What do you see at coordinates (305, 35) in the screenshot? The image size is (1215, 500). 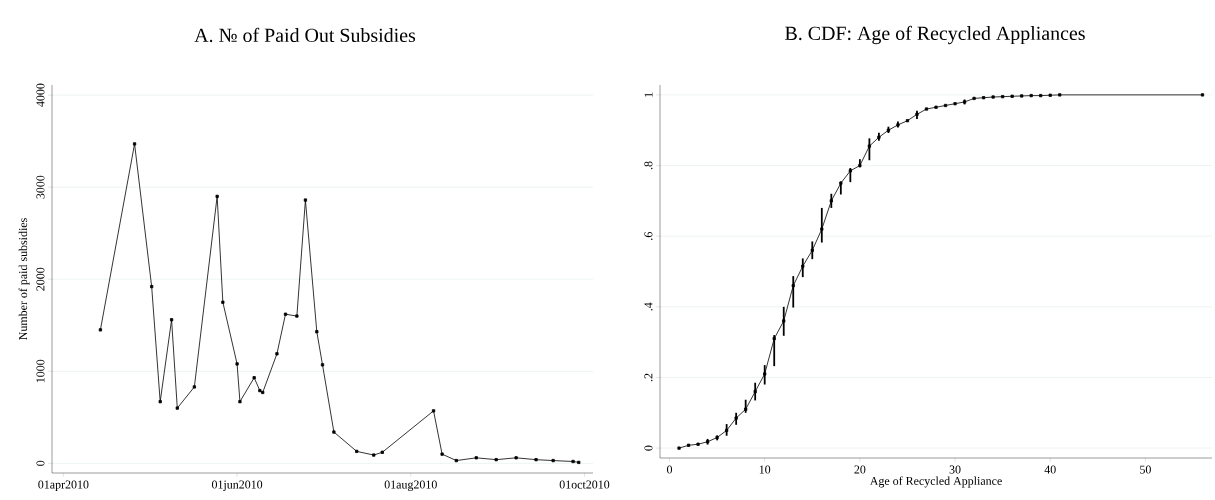 I see `chart-title: A. № of Paid Out Subsidies` at bounding box center [305, 35].